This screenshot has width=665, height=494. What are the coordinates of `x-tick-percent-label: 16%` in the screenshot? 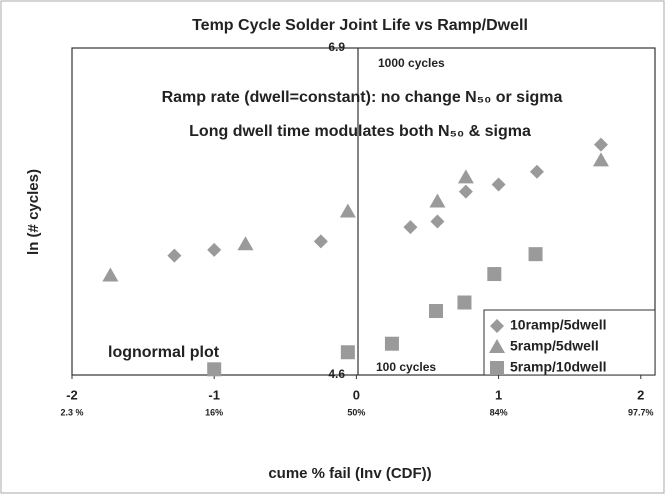 It's located at (214, 412).